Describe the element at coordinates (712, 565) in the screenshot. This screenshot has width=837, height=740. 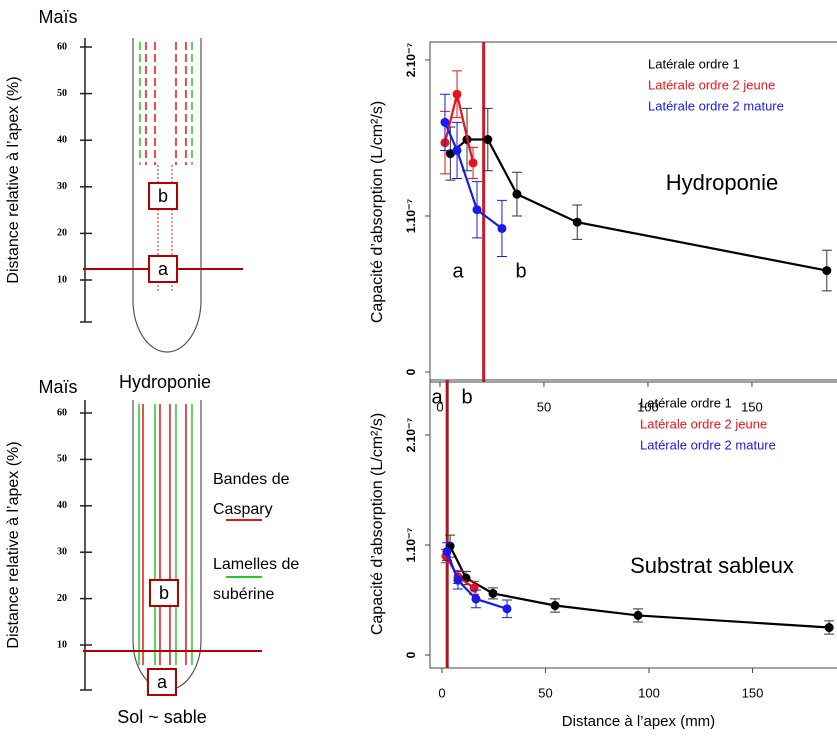
I see `annotation: Substrat sableux` at that location.